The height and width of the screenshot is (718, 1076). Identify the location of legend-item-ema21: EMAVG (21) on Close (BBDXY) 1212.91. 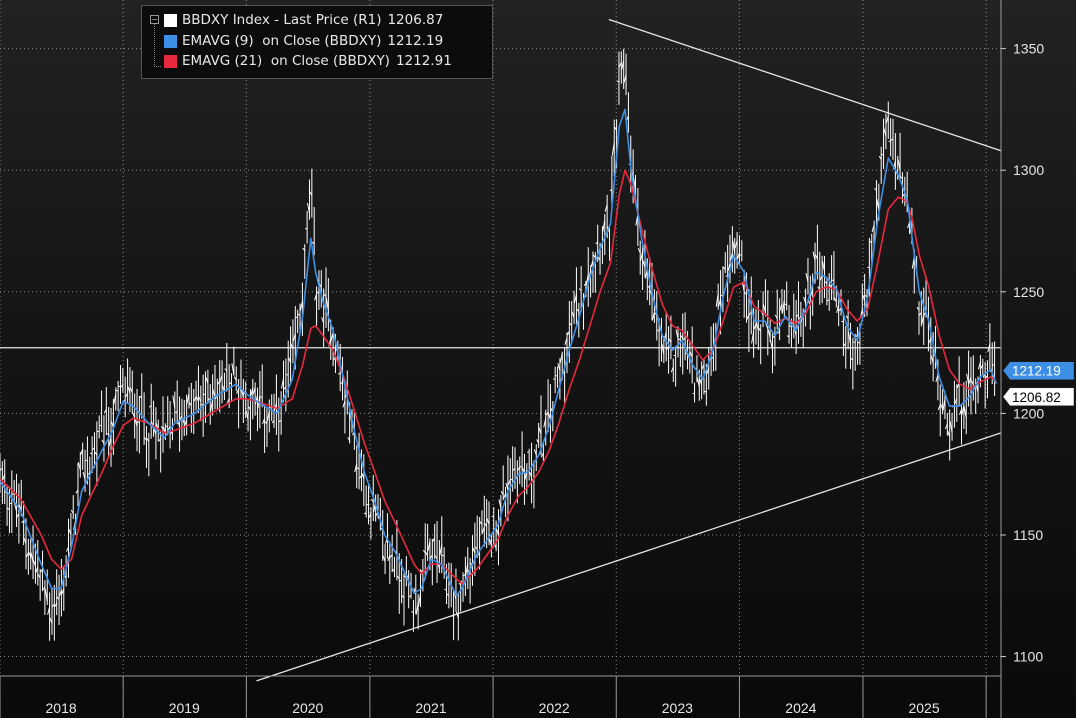
(308, 61).